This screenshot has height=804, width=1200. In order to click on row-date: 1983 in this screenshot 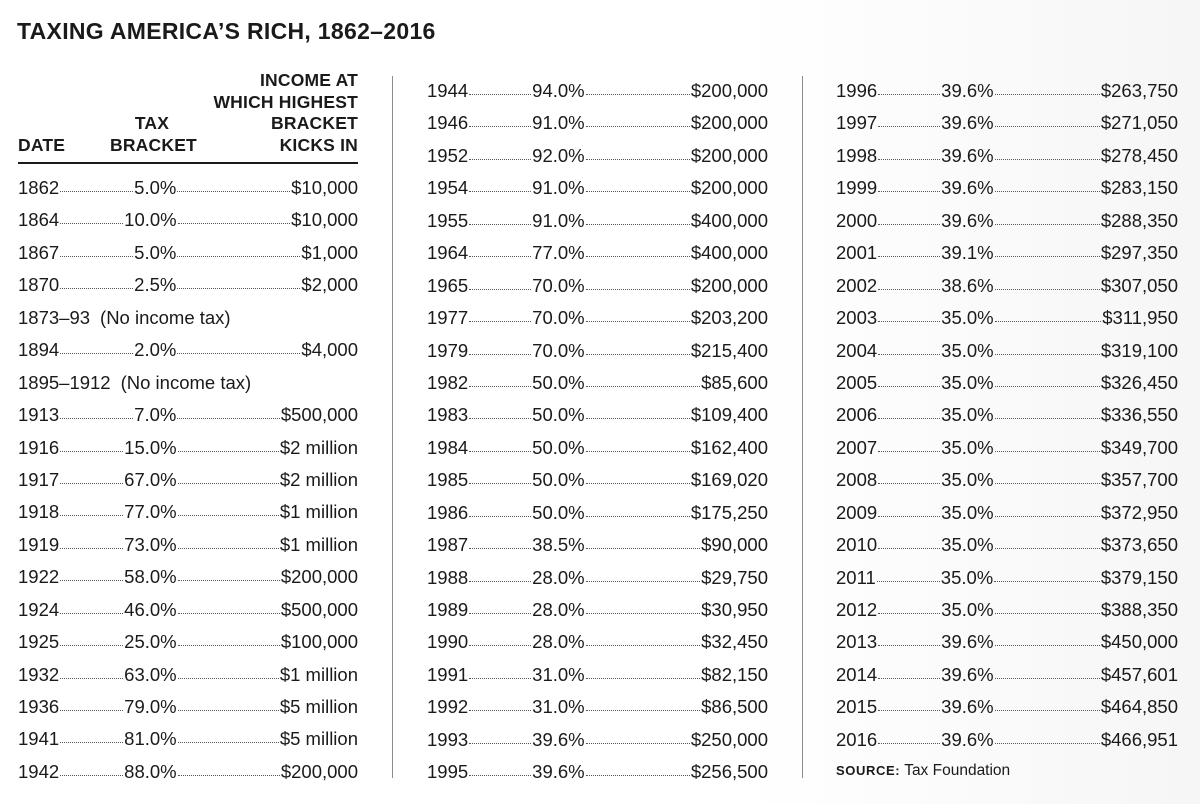, I will do `click(448, 415)`.